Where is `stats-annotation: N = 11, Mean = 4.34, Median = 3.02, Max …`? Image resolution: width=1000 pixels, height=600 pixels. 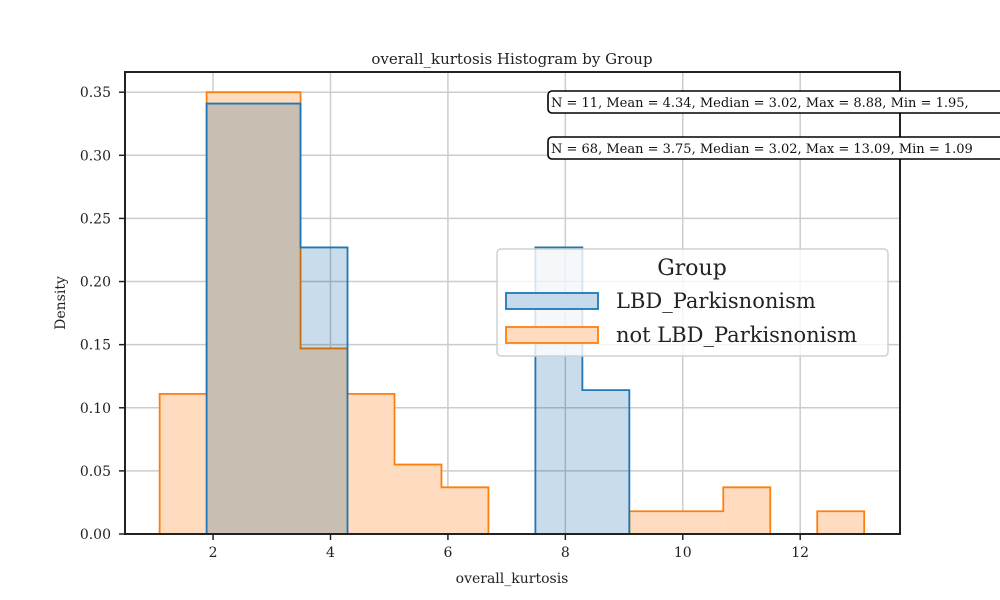 stats-annotation: N = 11, Mean = 4.34, Median = 3.02, Max … is located at coordinates (773, 102).